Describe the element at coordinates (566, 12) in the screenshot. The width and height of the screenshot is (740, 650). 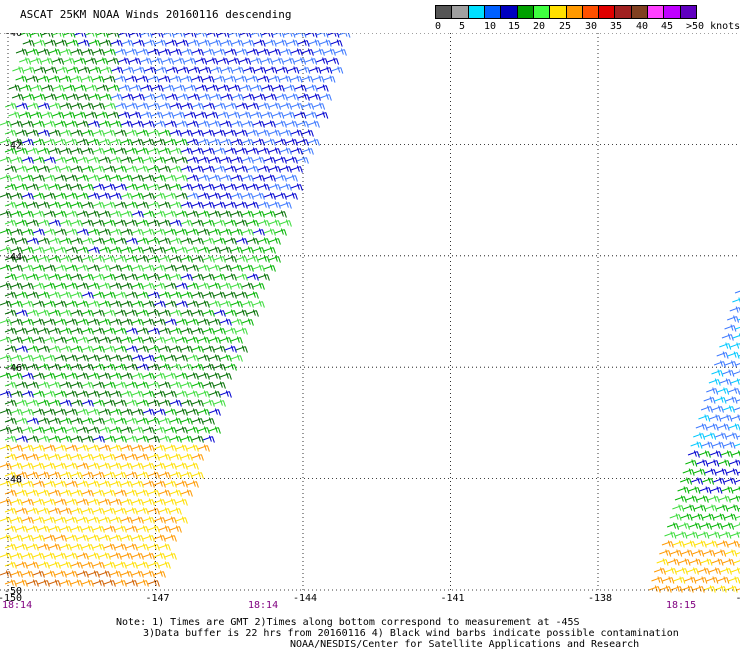
I see `wind-speed-colorbar` at that location.